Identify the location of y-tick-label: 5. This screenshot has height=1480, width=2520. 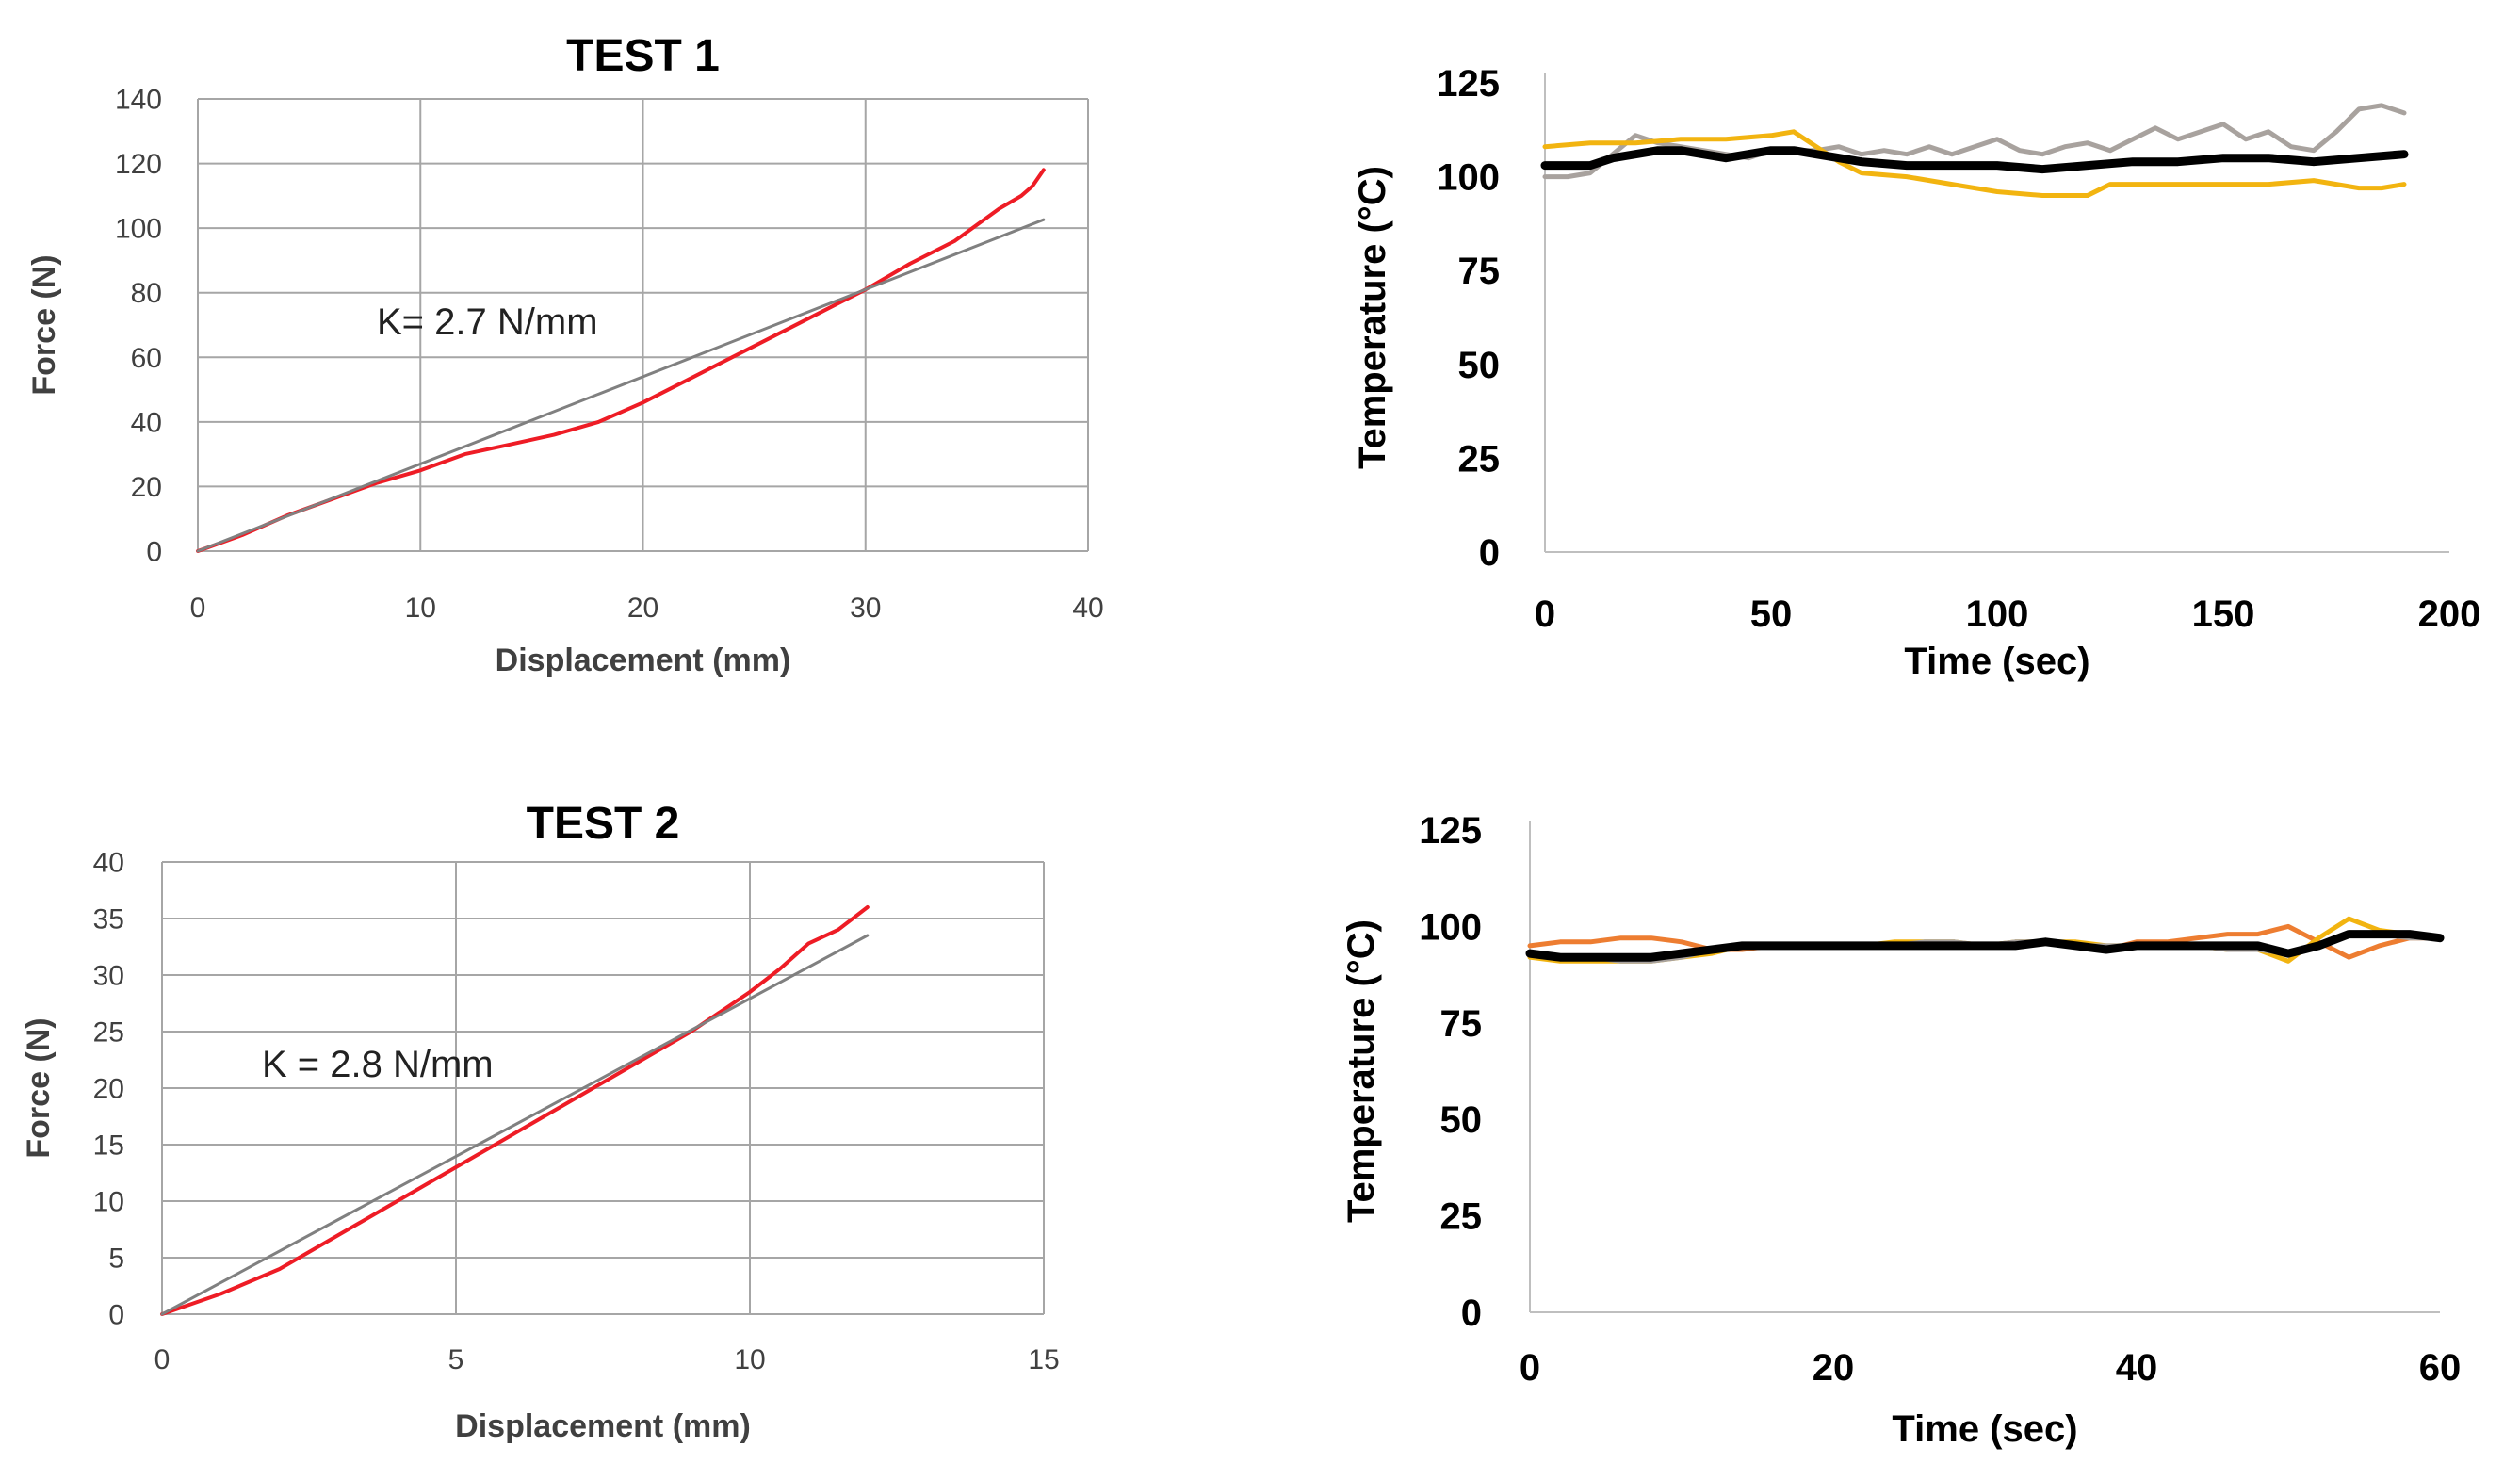
(116, 1260).